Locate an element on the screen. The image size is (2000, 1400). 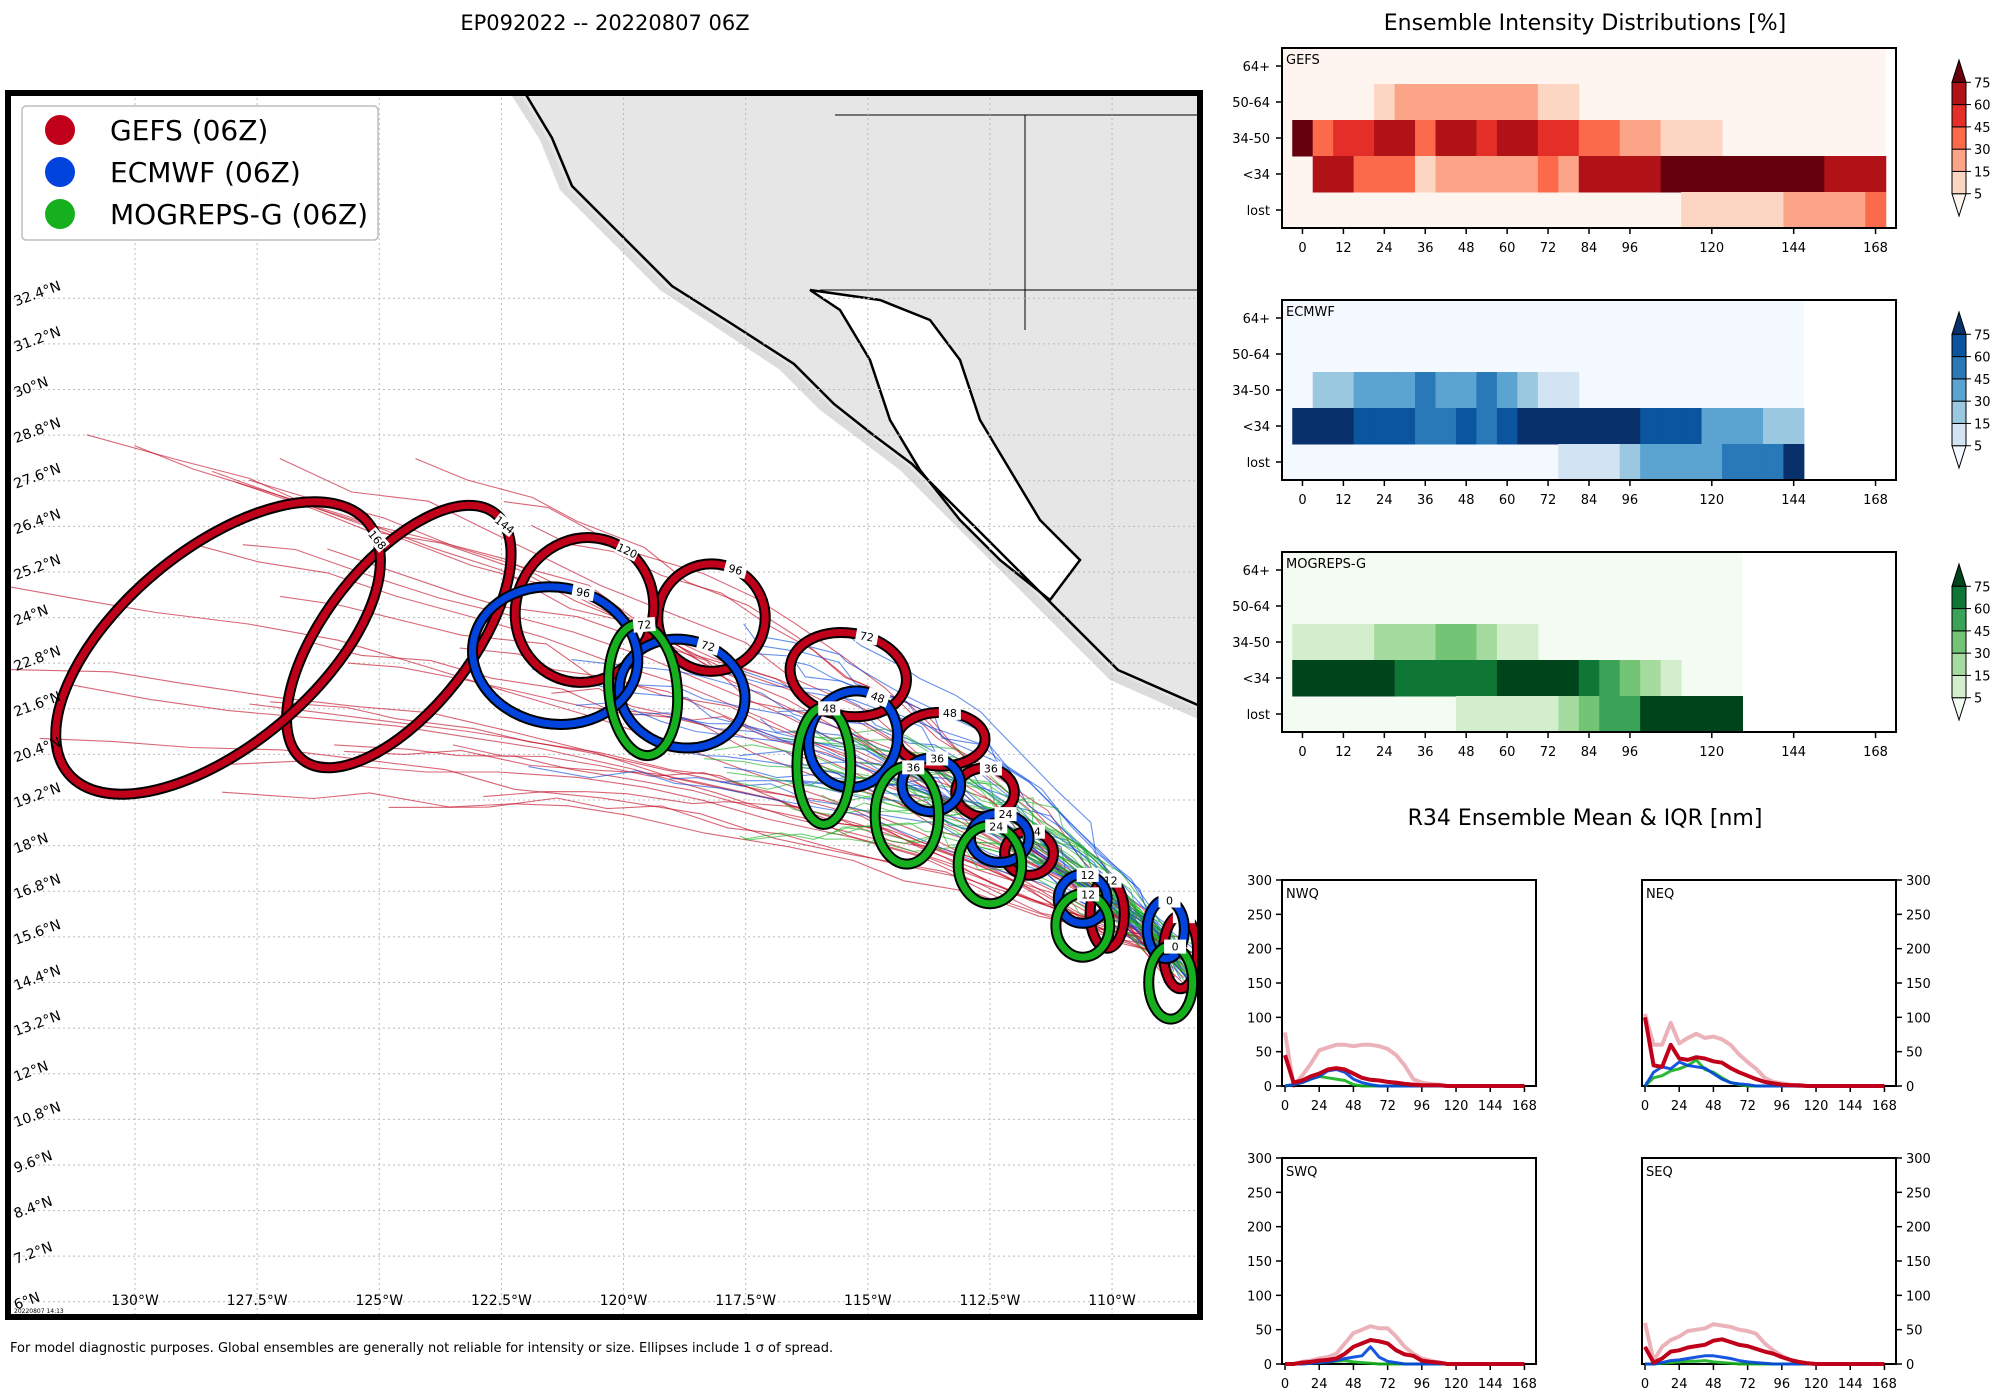
colorbar-tick-label: 75 is located at coordinates (1982, 83).